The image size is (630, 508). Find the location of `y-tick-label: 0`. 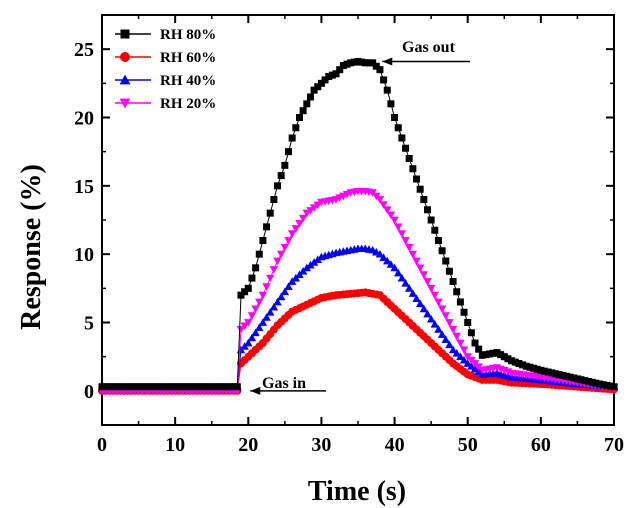

y-tick-label: 0 is located at coordinates (89, 392).